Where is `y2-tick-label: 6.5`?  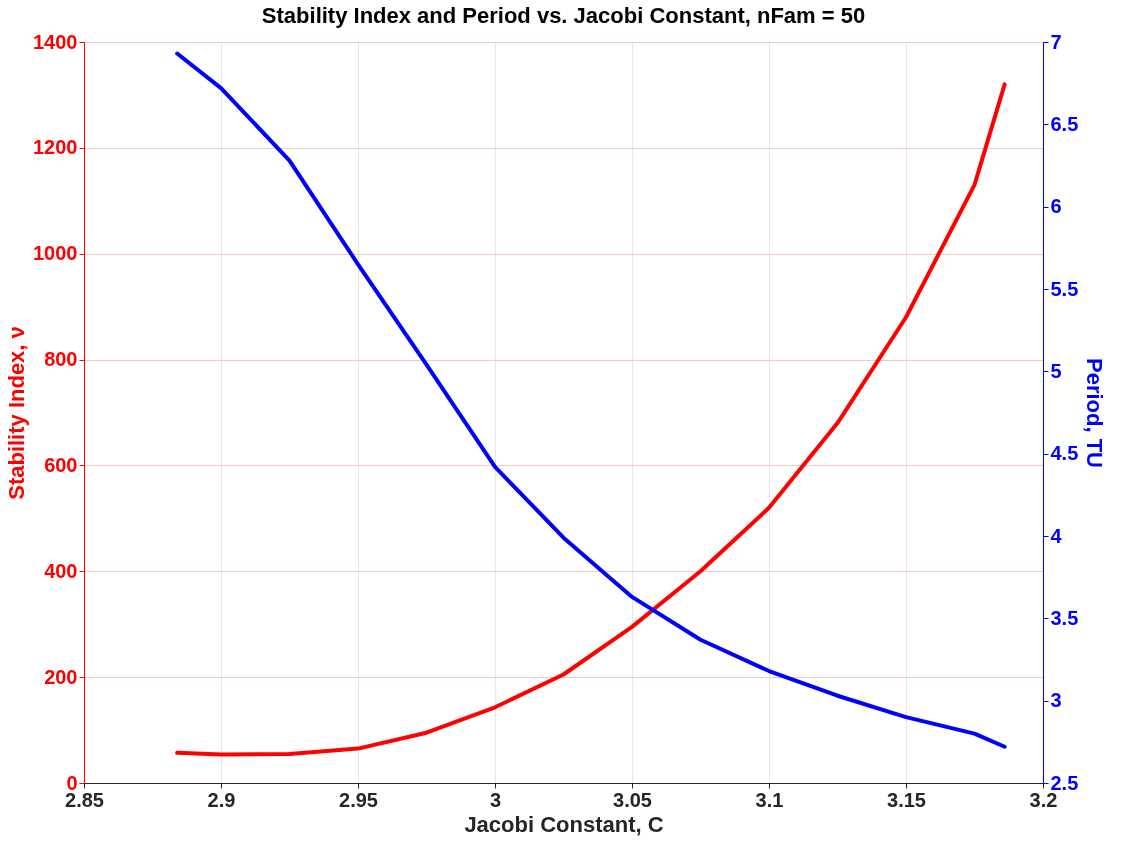 y2-tick-label: 6.5 is located at coordinates (1064, 123).